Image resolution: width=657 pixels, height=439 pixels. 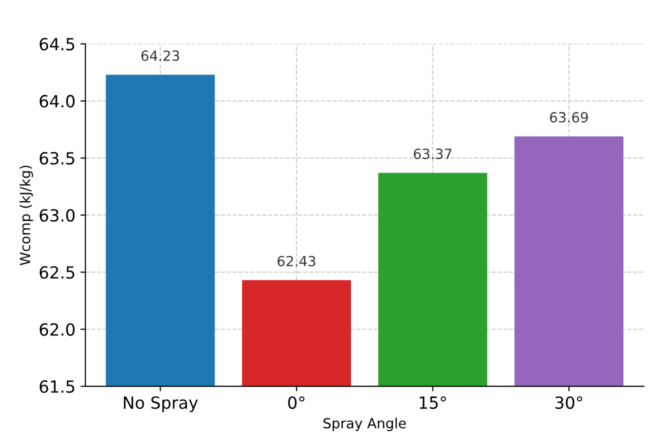 What do you see at coordinates (57, 386) in the screenshot?
I see `y-tick-label: 61.5` at bounding box center [57, 386].